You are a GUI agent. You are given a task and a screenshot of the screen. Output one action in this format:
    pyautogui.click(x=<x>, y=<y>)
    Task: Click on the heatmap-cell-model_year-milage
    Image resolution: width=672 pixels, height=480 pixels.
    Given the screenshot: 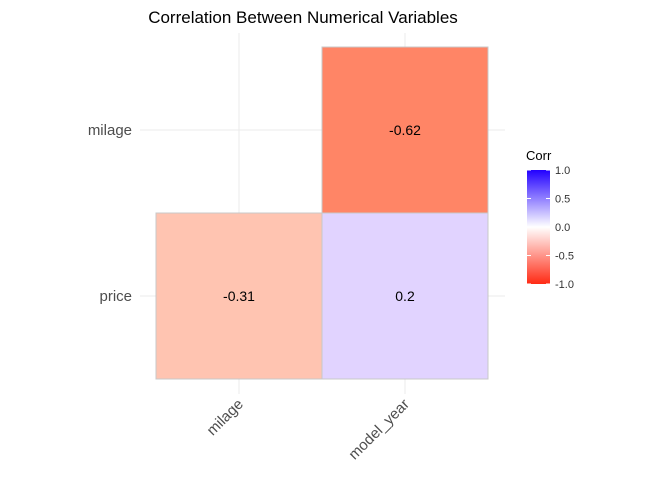 What is the action you would take?
    pyautogui.click(x=405, y=130)
    